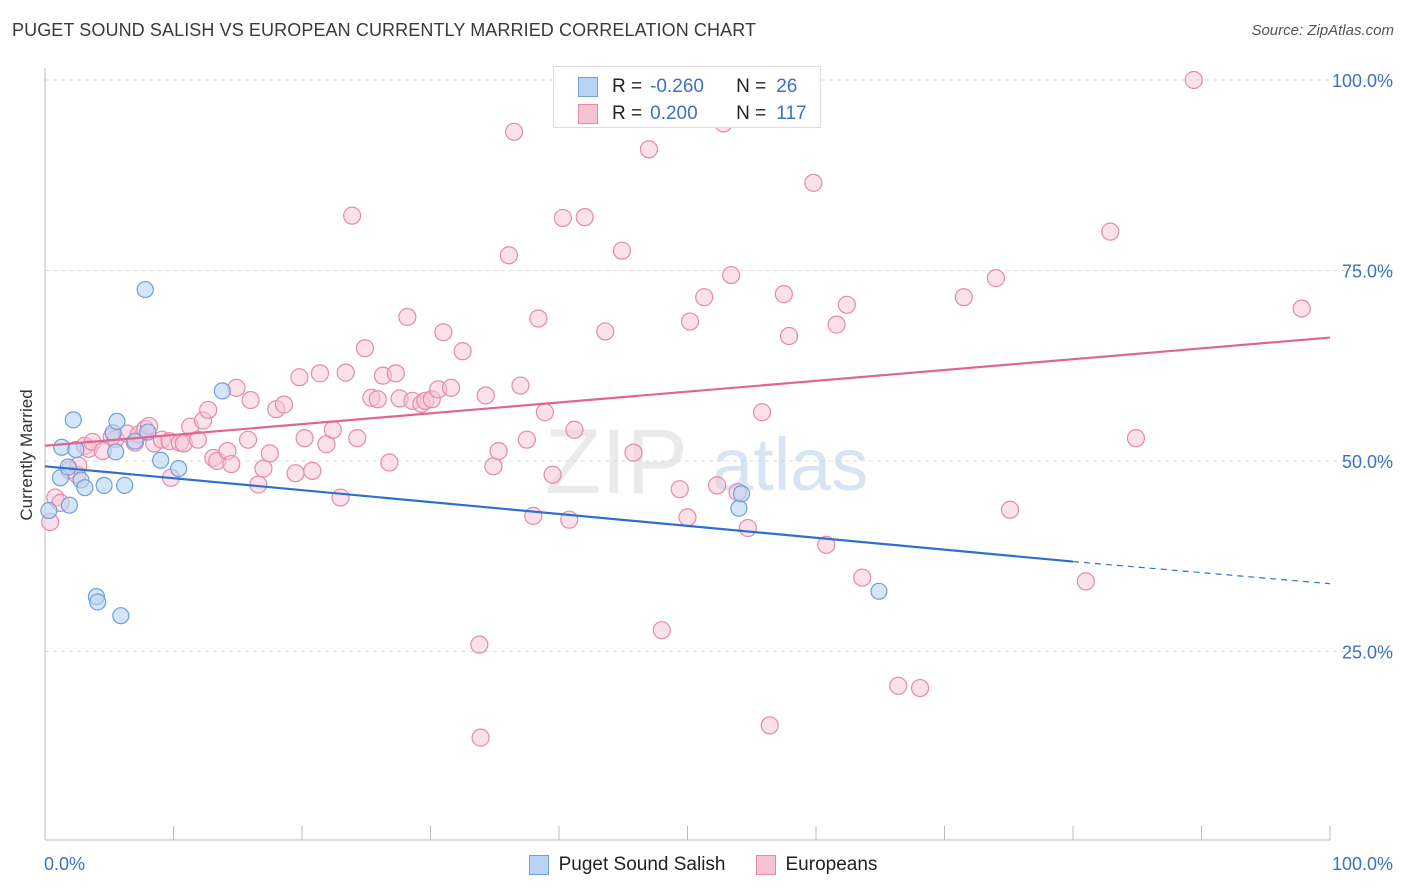 This screenshot has height=892, width=1406. What do you see at coordinates (1322, 30) in the screenshot?
I see `source-note: Source: ZipAtlas.com` at bounding box center [1322, 30].